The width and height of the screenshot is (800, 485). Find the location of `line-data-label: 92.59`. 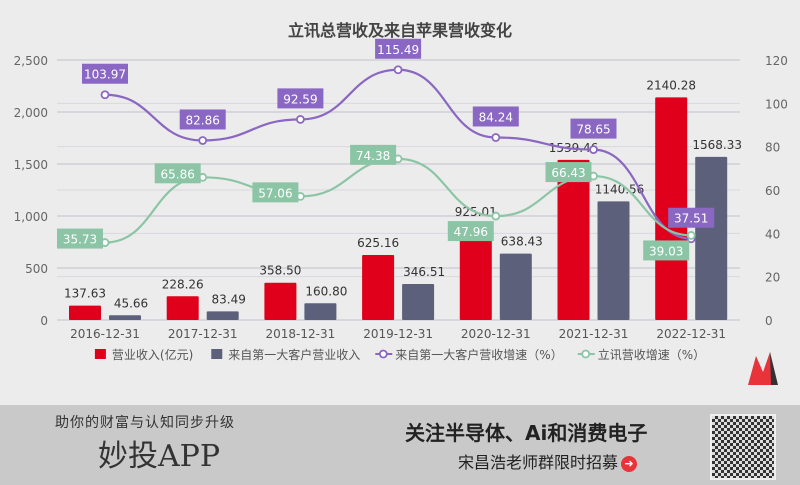

line-data-label: 92.59 is located at coordinates (300, 99).